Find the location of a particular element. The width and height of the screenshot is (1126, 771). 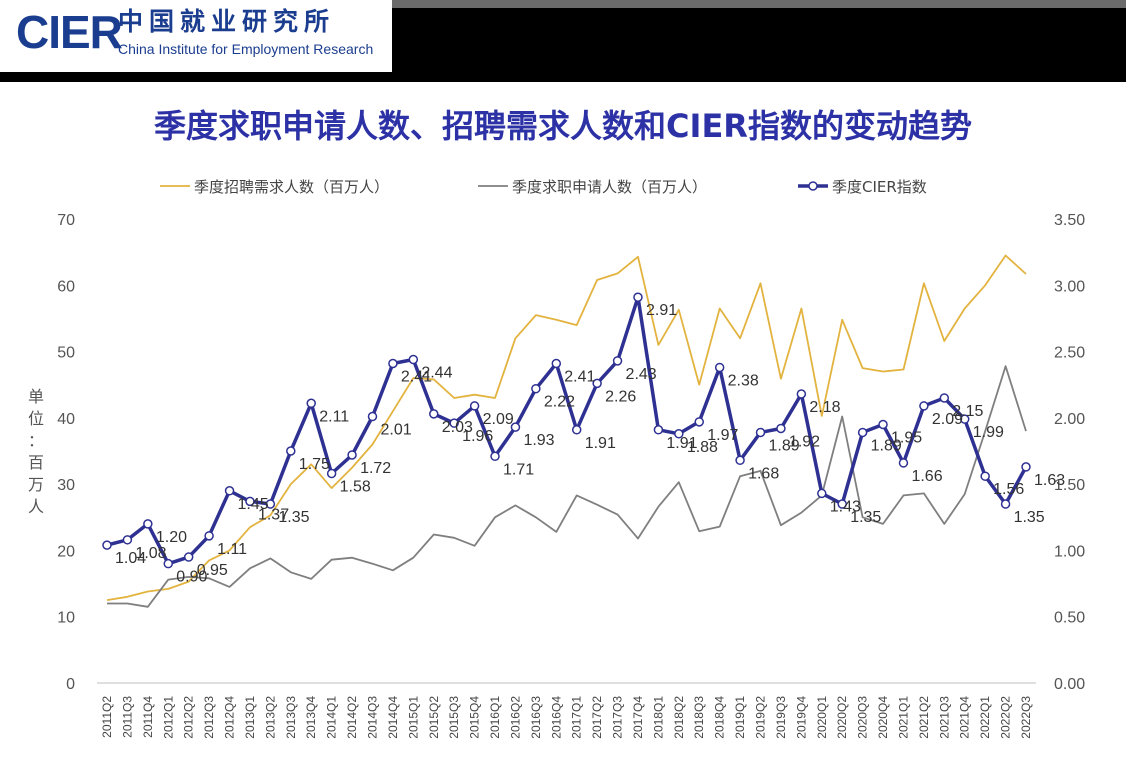

y-axis-left: 0 10 20 30 40 50 60 70 is located at coordinates (66, 452).